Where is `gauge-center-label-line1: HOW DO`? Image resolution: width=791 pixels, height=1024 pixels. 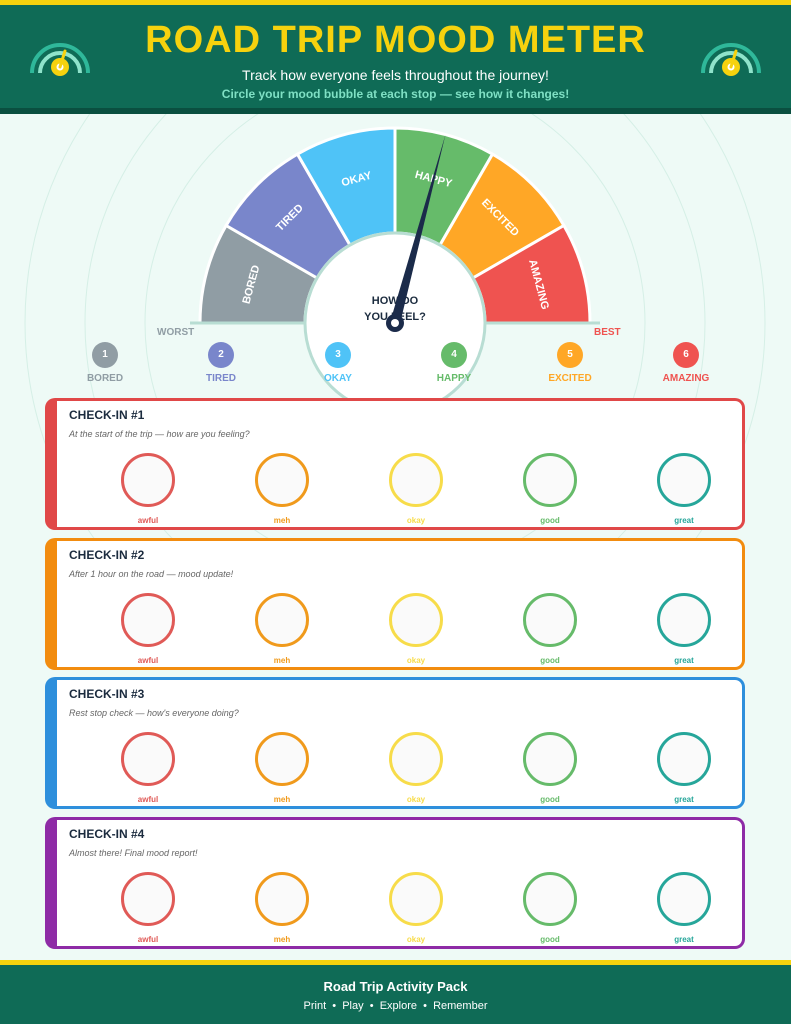
gauge-center-label-line1: HOW DO is located at coordinates (395, 301).